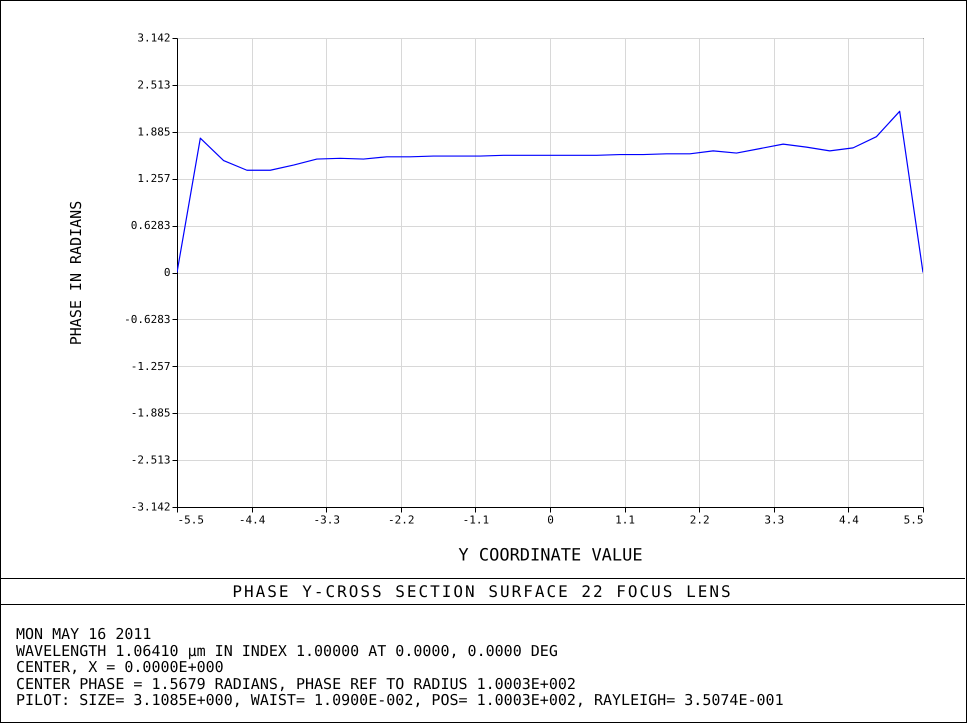 The width and height of the screenshot is (967, 723). What do you see at coordinates (153, 179) in the screenshot?
I see `y-tick-label: 1.257` at bounding box center [153, 179].